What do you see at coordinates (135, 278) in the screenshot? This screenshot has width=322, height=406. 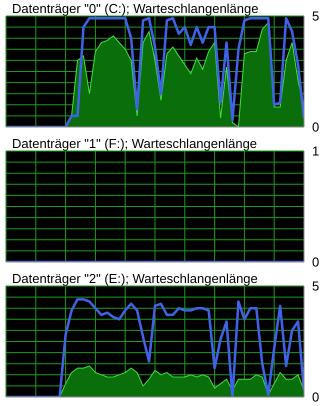 I see `chart-title: Datenträger "2" (E:); Warteschlangenlänge` at bounding box center [135, 278].